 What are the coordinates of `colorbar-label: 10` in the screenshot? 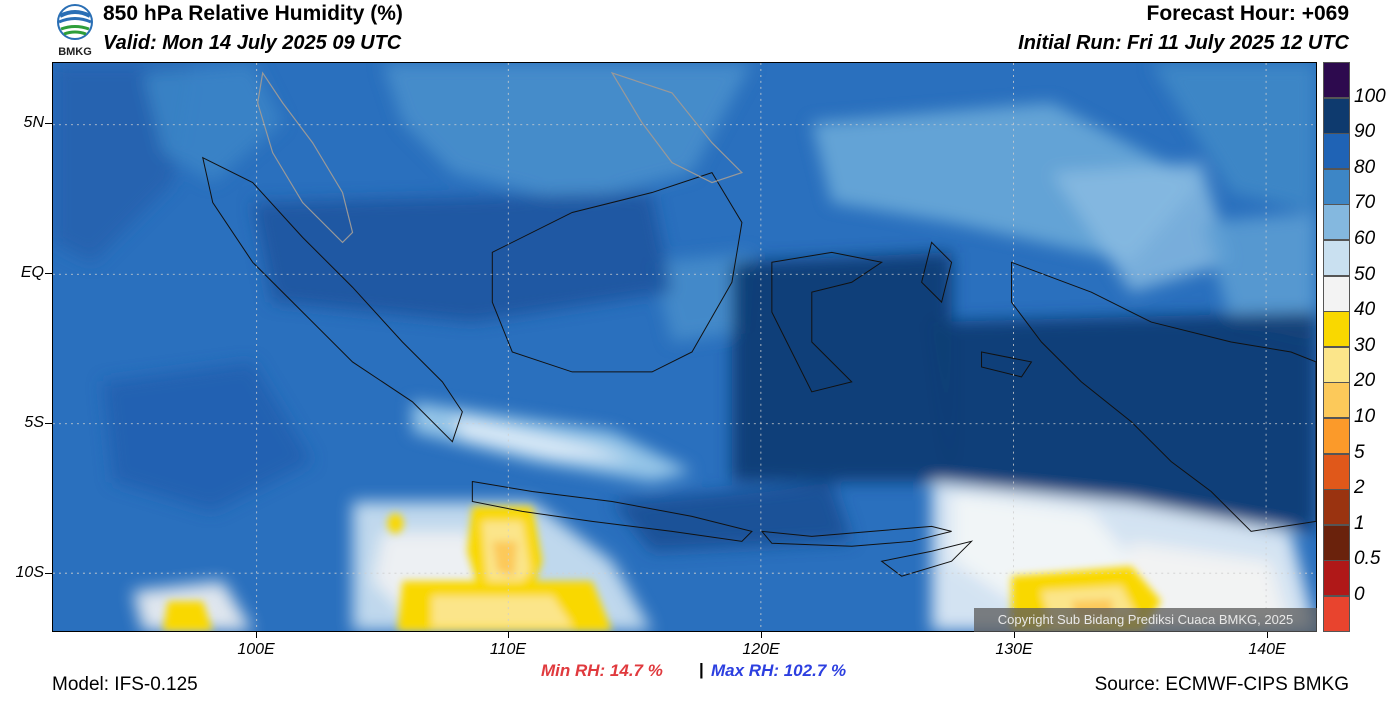 It's located at (1365, 416).